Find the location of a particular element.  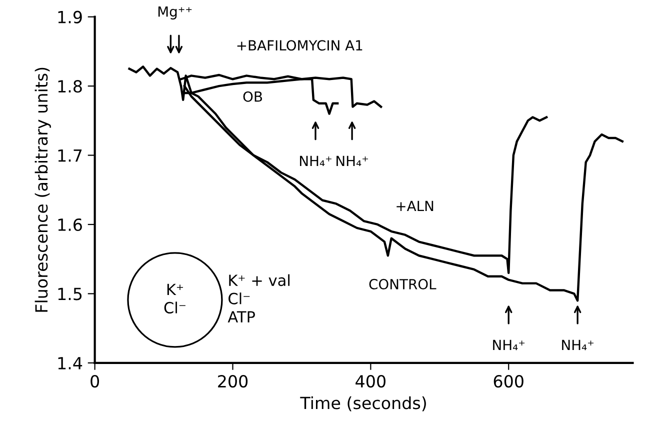

y-tick-label: 1.8 is located at coordinates (70, 86).